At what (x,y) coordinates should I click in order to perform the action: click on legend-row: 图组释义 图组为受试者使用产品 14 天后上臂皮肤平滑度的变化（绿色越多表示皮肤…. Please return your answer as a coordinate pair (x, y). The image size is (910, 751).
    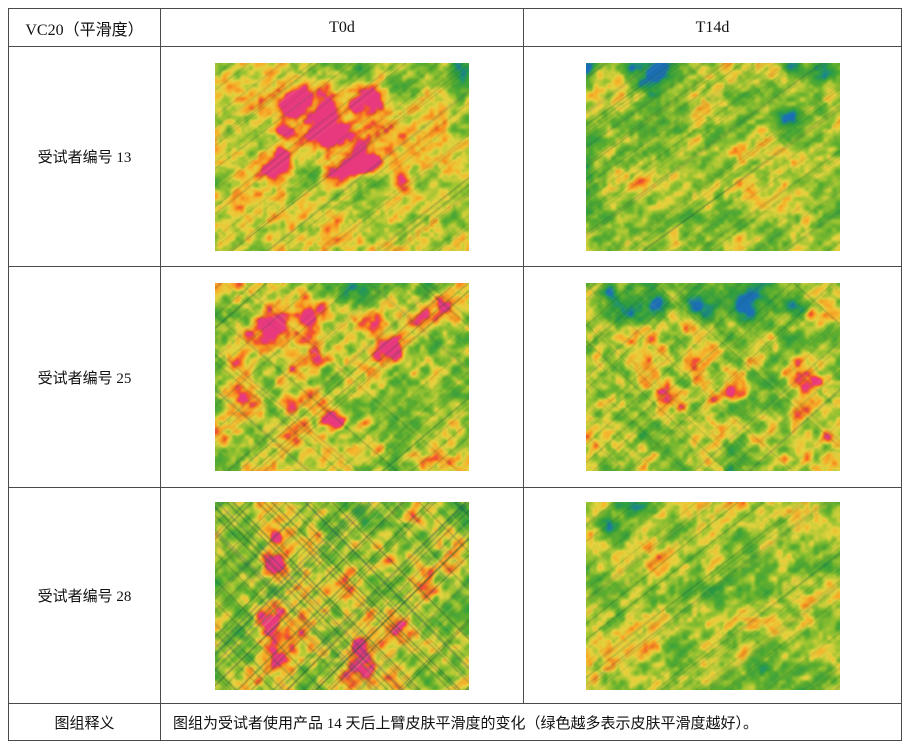
    Looking at the image, I should click on (455, 722).